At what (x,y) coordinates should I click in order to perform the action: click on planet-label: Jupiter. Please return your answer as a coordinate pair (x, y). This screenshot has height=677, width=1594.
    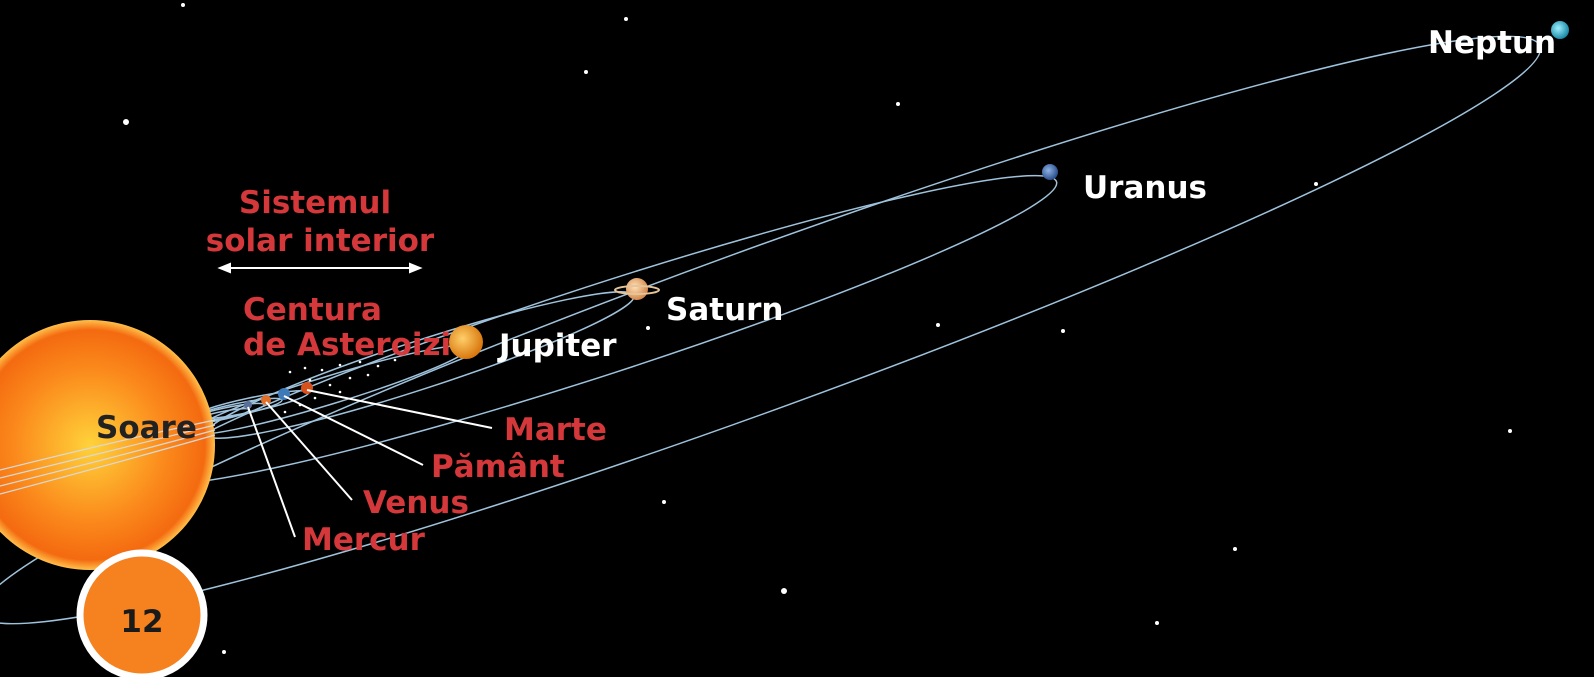
    Looking at the image, I should click on (557, 346).